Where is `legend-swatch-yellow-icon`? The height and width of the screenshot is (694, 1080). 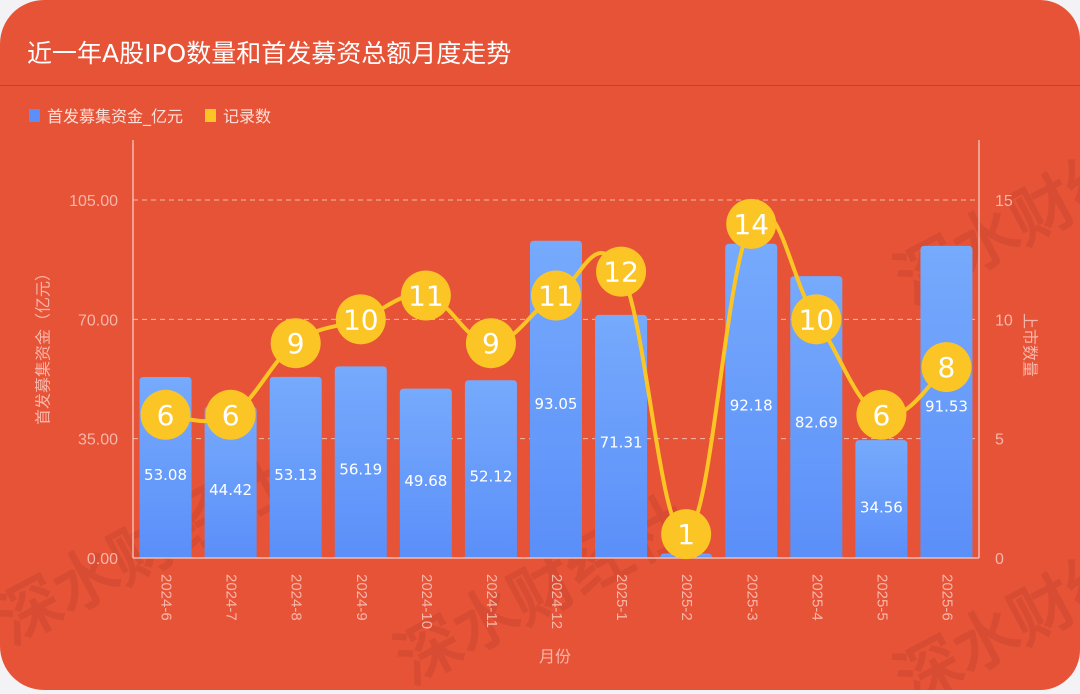
legend-swatch-yellow-icon is located at coordinates (211, 115).